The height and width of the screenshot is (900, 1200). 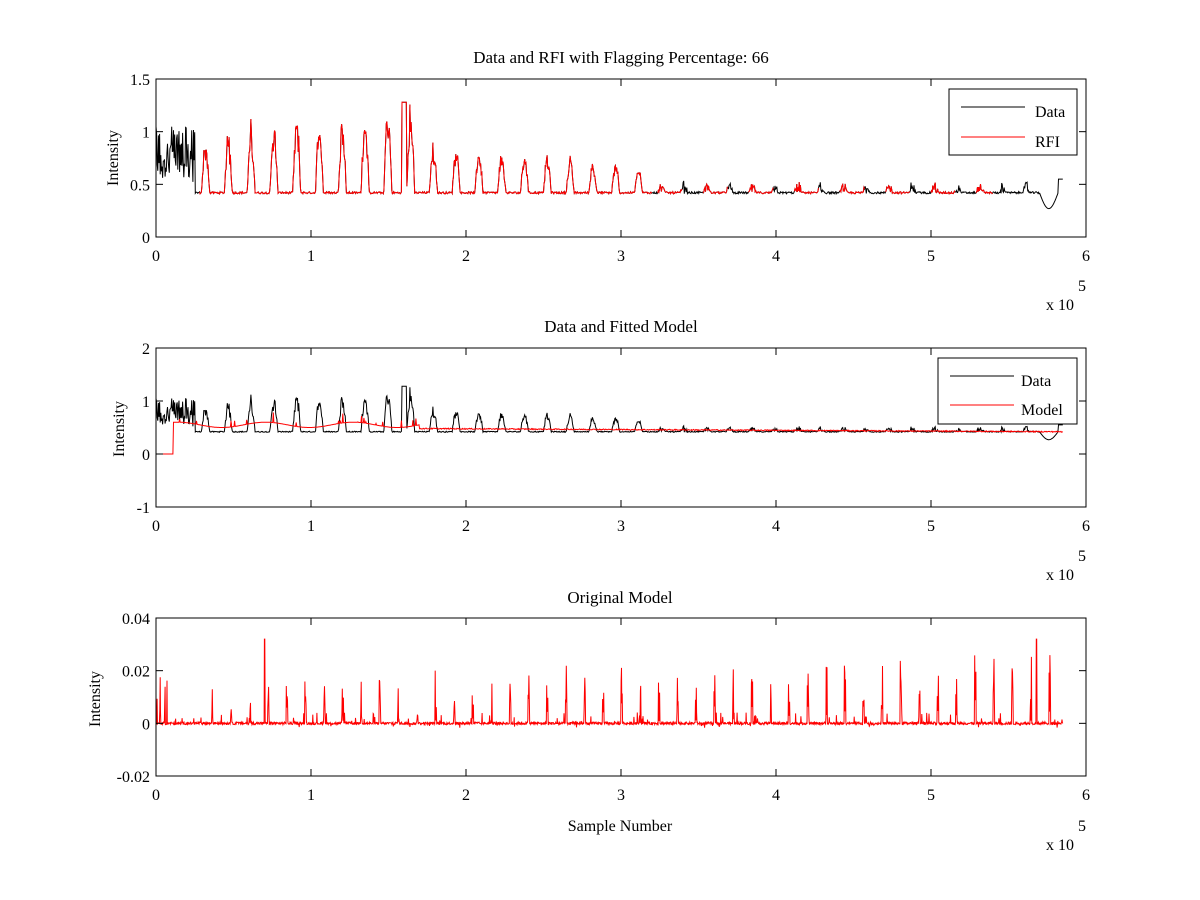 I want to click on y-tick-label: -0.02, so click(x=133, y=777).